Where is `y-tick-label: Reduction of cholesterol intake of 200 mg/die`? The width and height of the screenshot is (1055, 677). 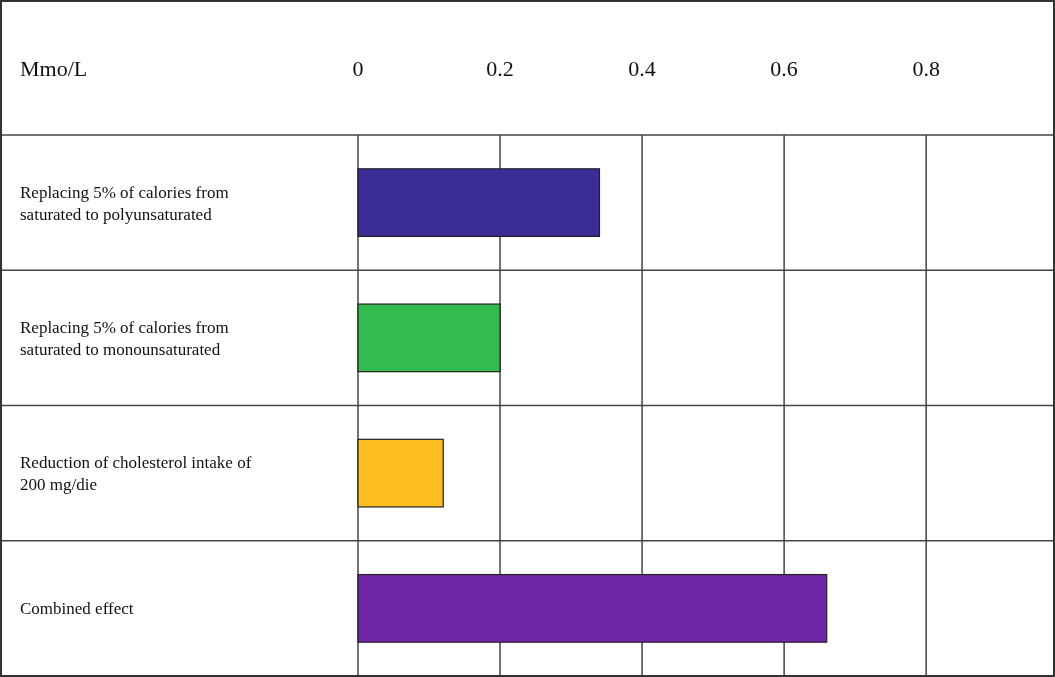
y-tick-label: Reduction of cholesterol intake of 200 mg/die is located at coordinates (136, 474).